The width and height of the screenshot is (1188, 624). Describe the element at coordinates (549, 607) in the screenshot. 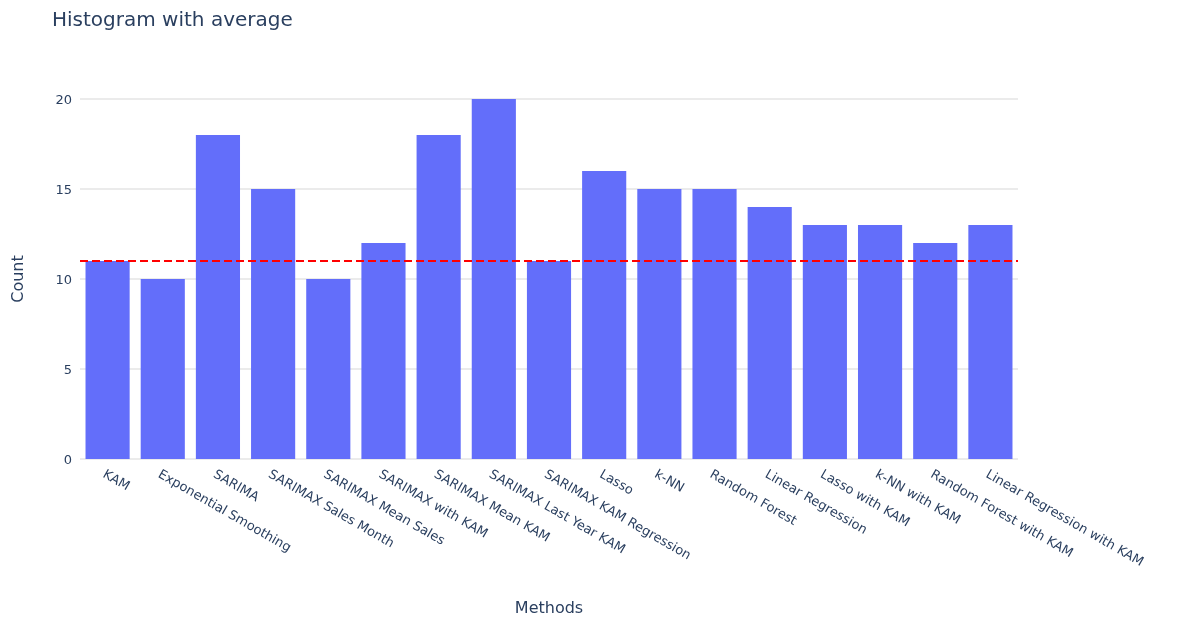

I see `x-axis-title: Methods` at that location.